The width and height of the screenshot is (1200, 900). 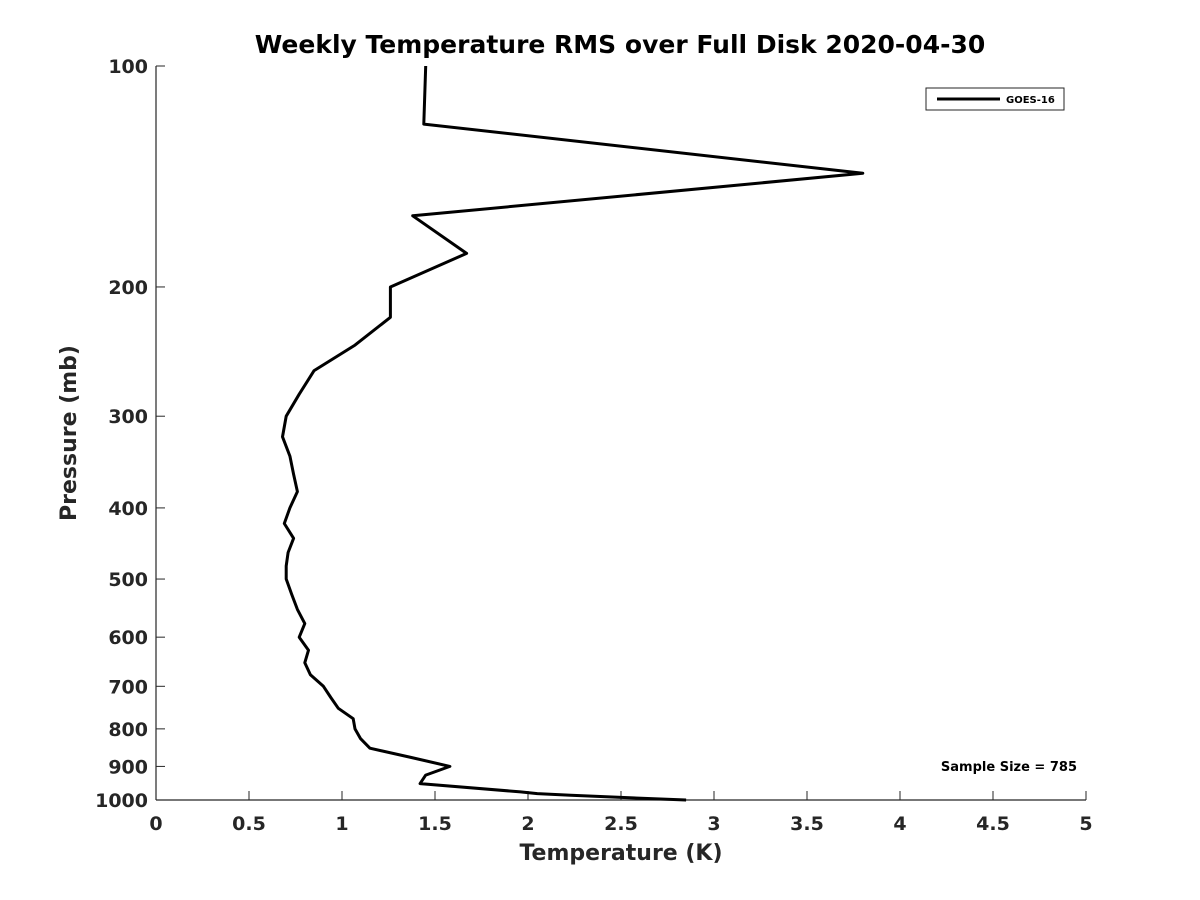 What do you see at coordinates (128, 67) in the screenshot?
I see `y-tick-label: 100` at bounding box center [128, 67].